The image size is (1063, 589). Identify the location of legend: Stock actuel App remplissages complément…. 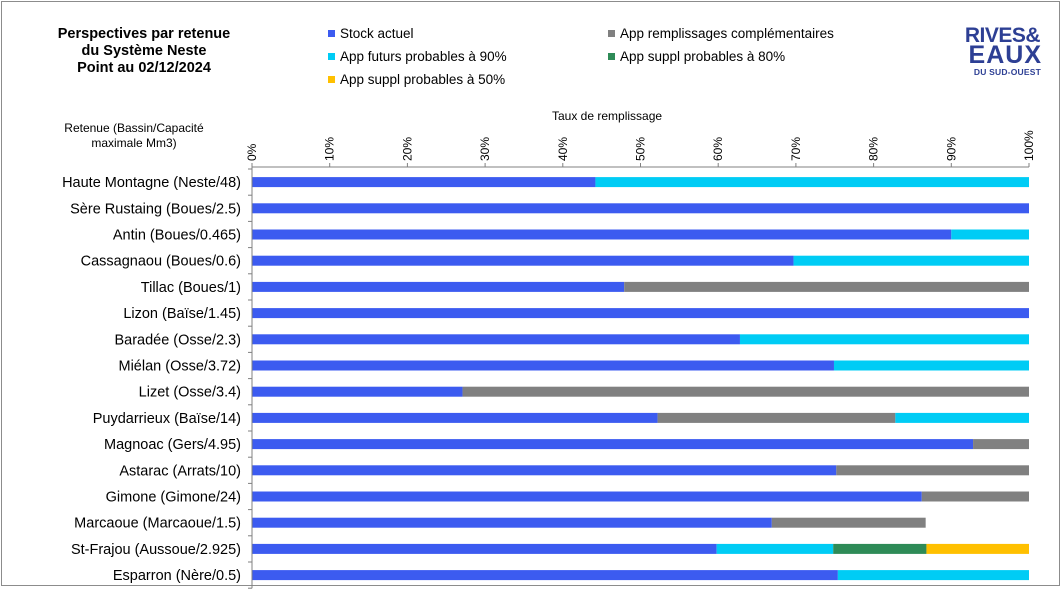
(608, 60).